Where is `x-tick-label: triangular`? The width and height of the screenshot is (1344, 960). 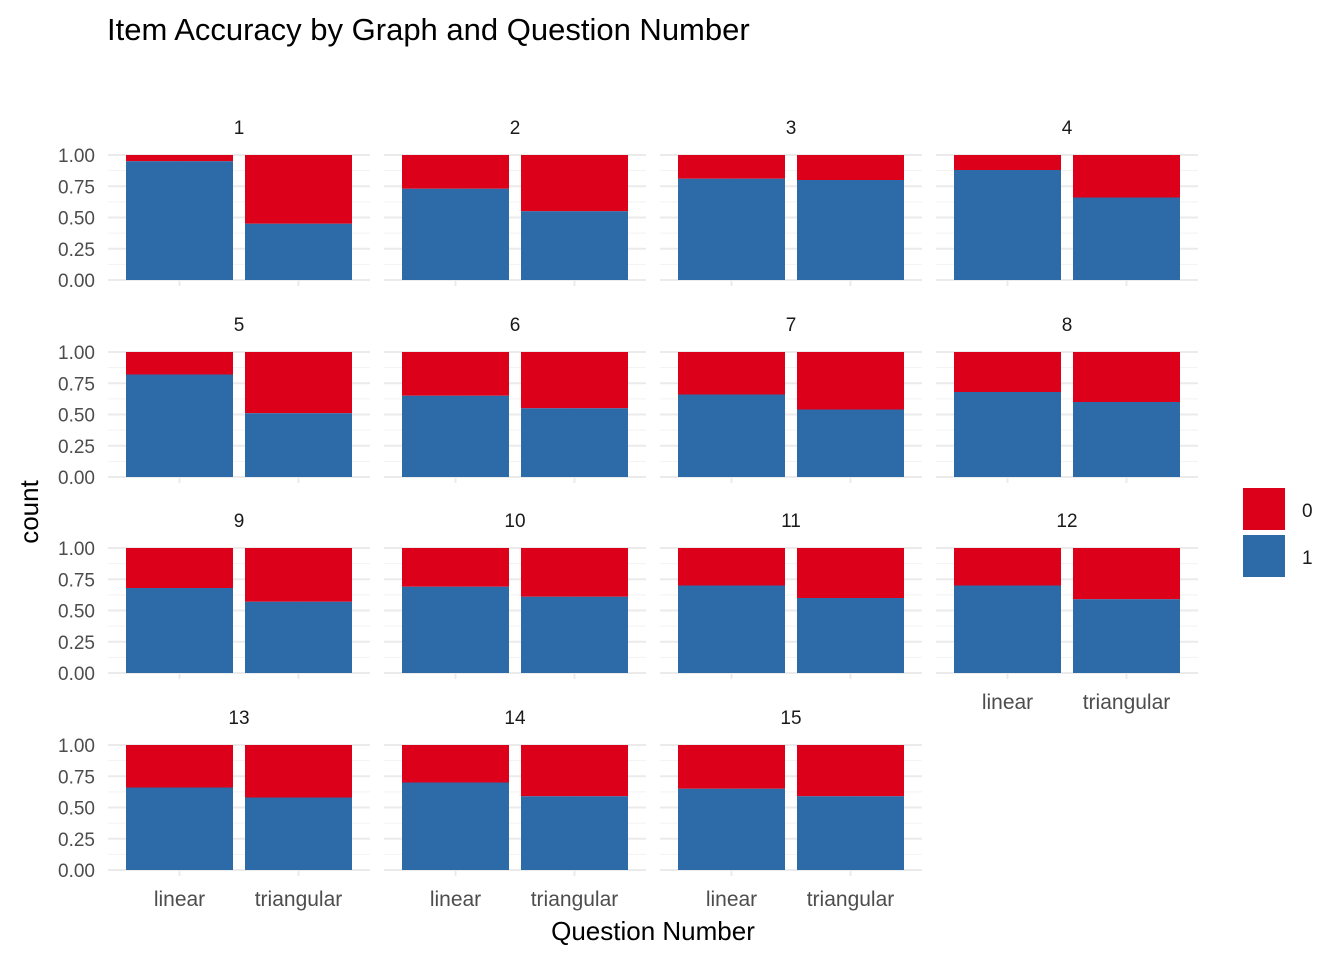
x-tick-label: triangular is located at coordinates (299, 899).